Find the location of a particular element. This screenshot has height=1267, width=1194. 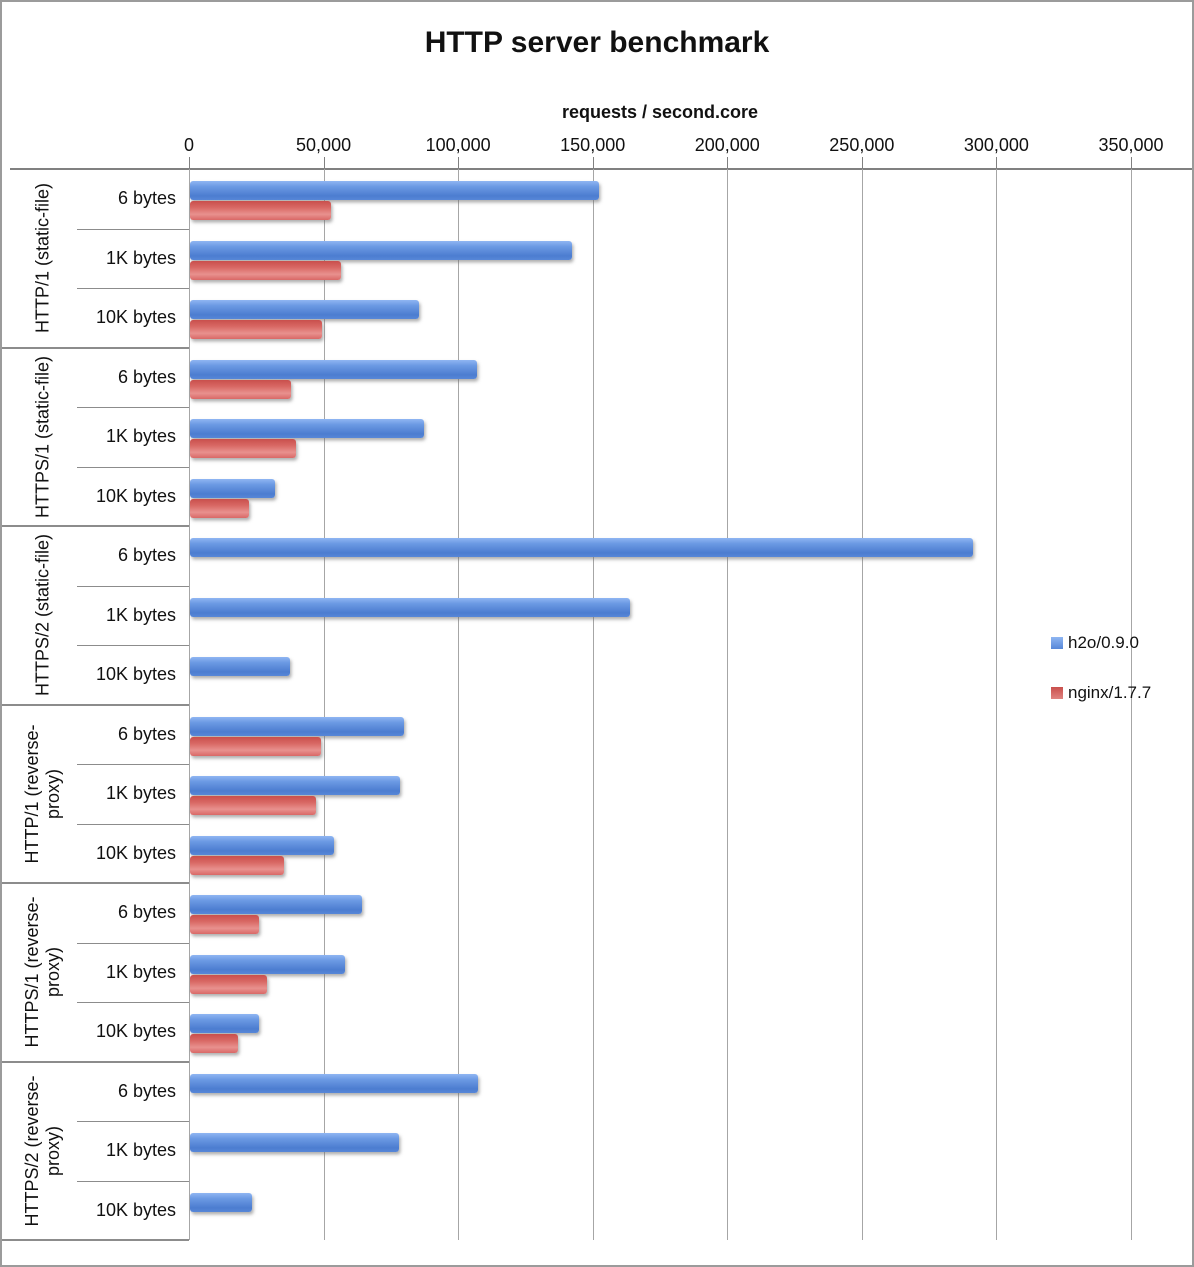

group-label: HTTPS/2 (reverse-proxy) is located at coordinates (42, 1151).